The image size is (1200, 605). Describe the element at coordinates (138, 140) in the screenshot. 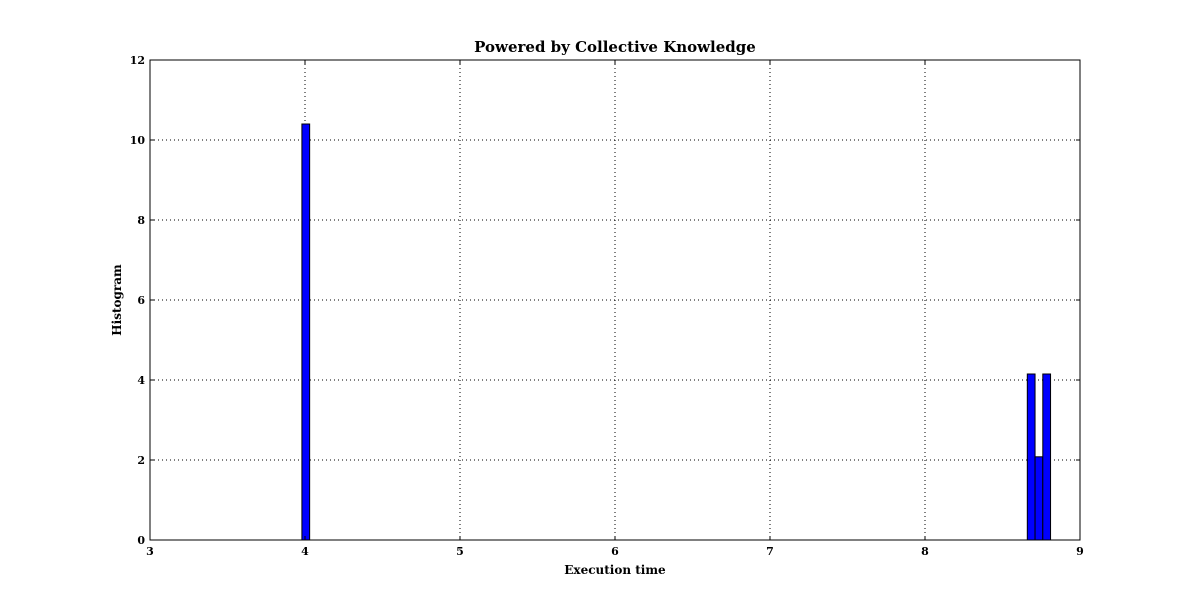

I see `y-tick-label: 10` at that location.